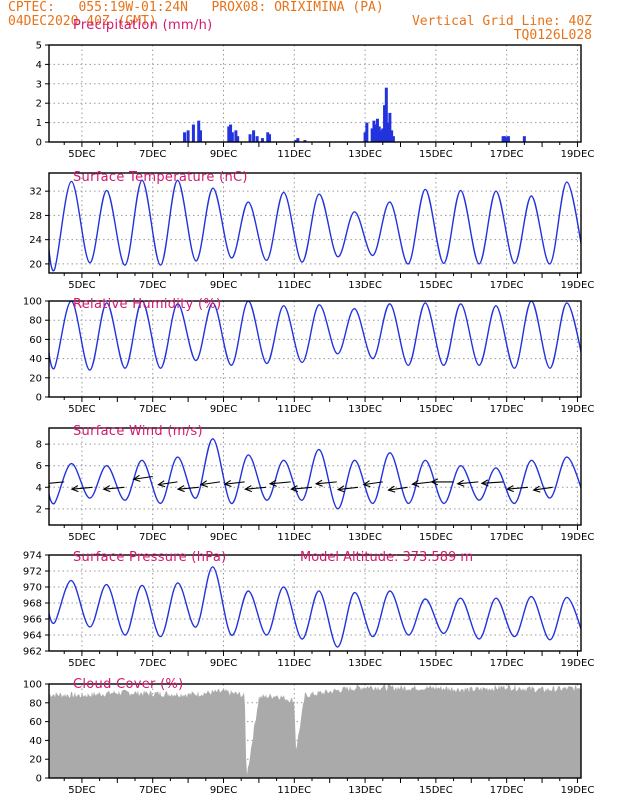 The height and width of the screenshot is (800, 618). What do you see at coordinates (32, 572) in the screenshot?
I see `y-tick-label: 972` at bounding box center [32, 572].